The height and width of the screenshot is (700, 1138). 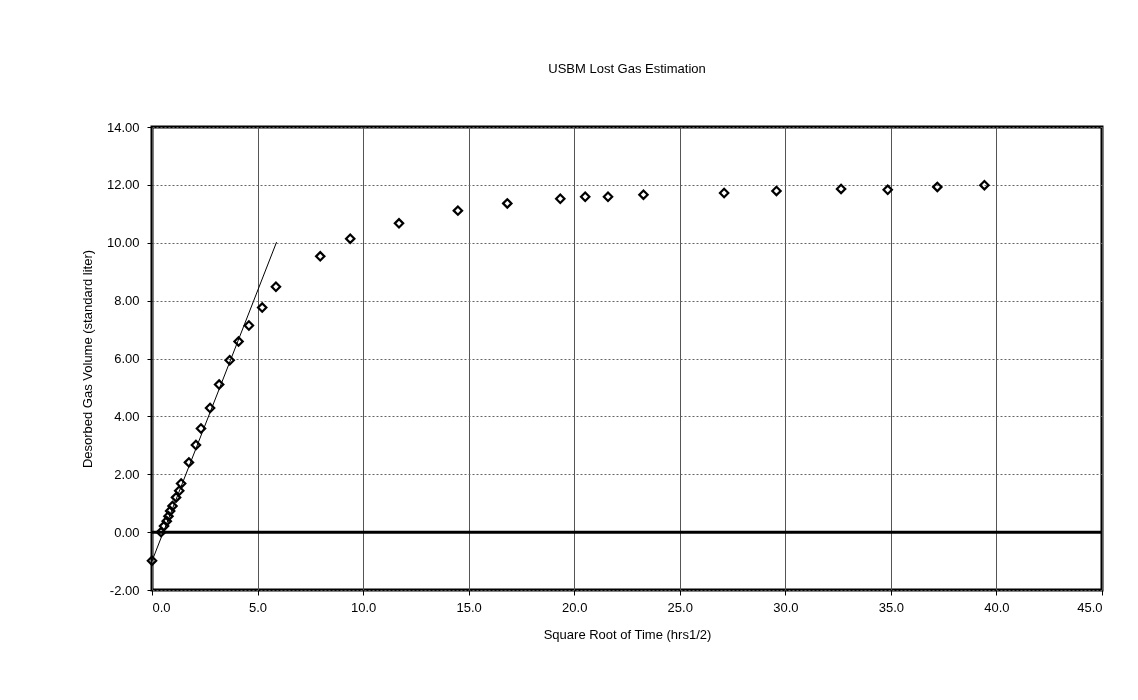 What do you see at coordinates (575, 607) in the screenshot?
I see `x-tick-label: 20.0` at bounding box center [575, 607].